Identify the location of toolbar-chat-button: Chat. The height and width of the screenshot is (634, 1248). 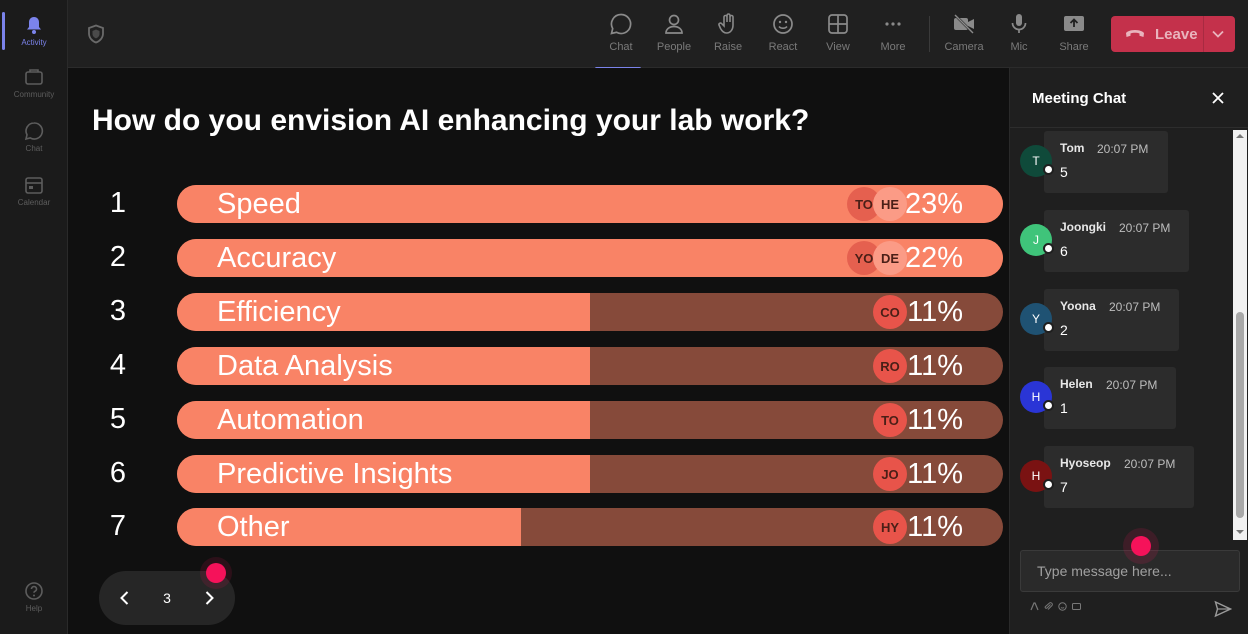
(621, 39).